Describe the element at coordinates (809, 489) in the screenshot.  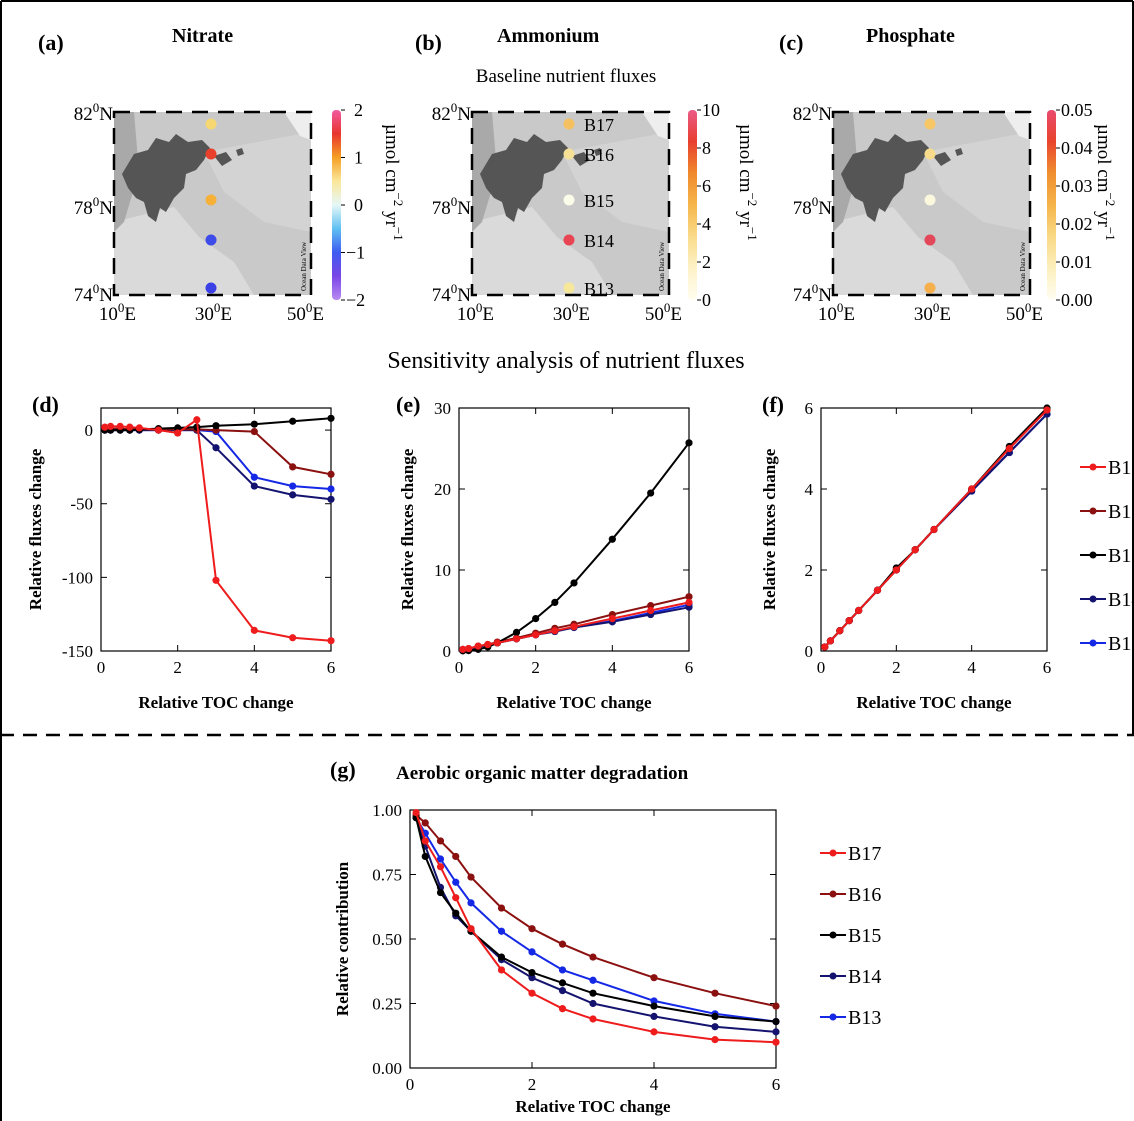
I see `y-tick-label: 4` at that location.